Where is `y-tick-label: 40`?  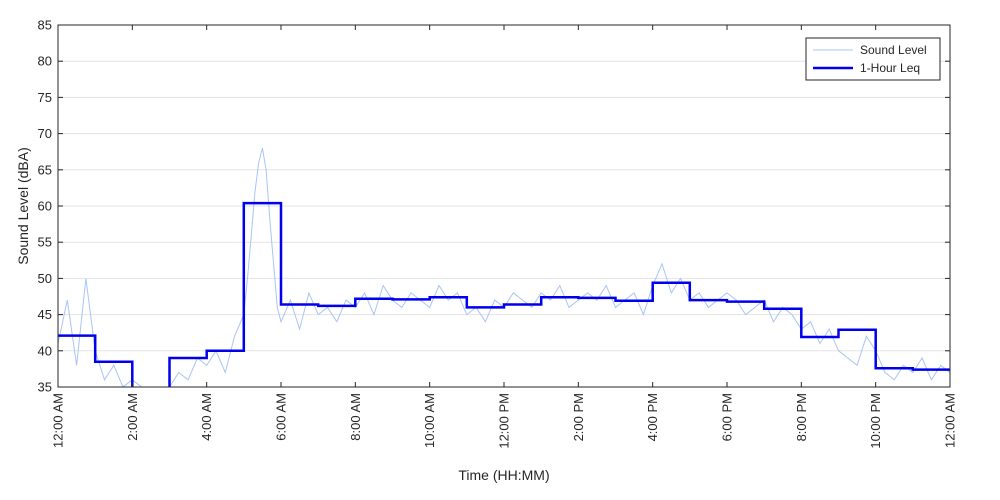
y-tick-label: 40 is located at coordinates (45, 350).